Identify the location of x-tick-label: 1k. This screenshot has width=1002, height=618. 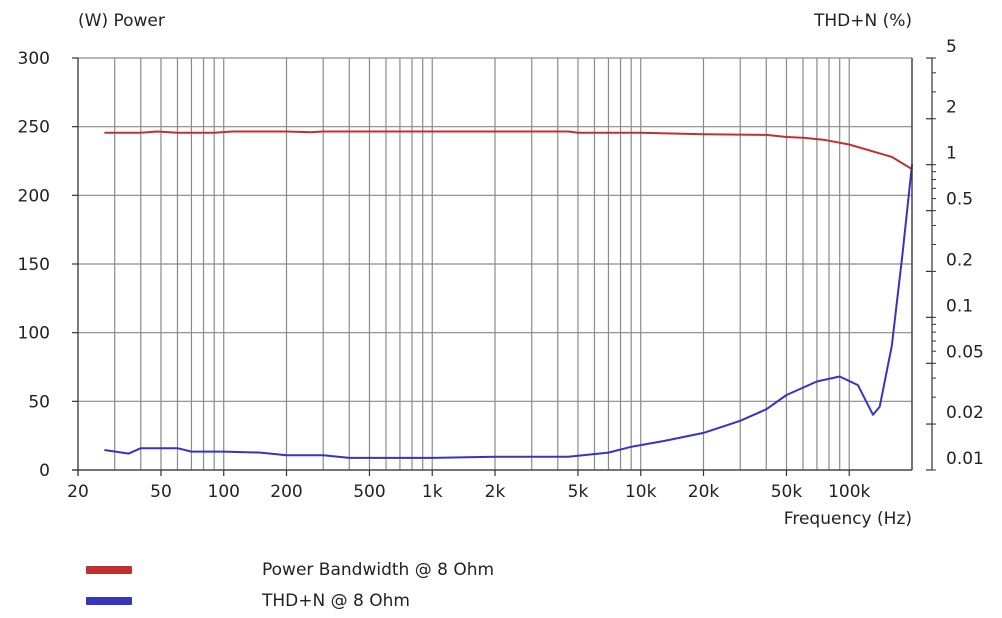
(432, 492).